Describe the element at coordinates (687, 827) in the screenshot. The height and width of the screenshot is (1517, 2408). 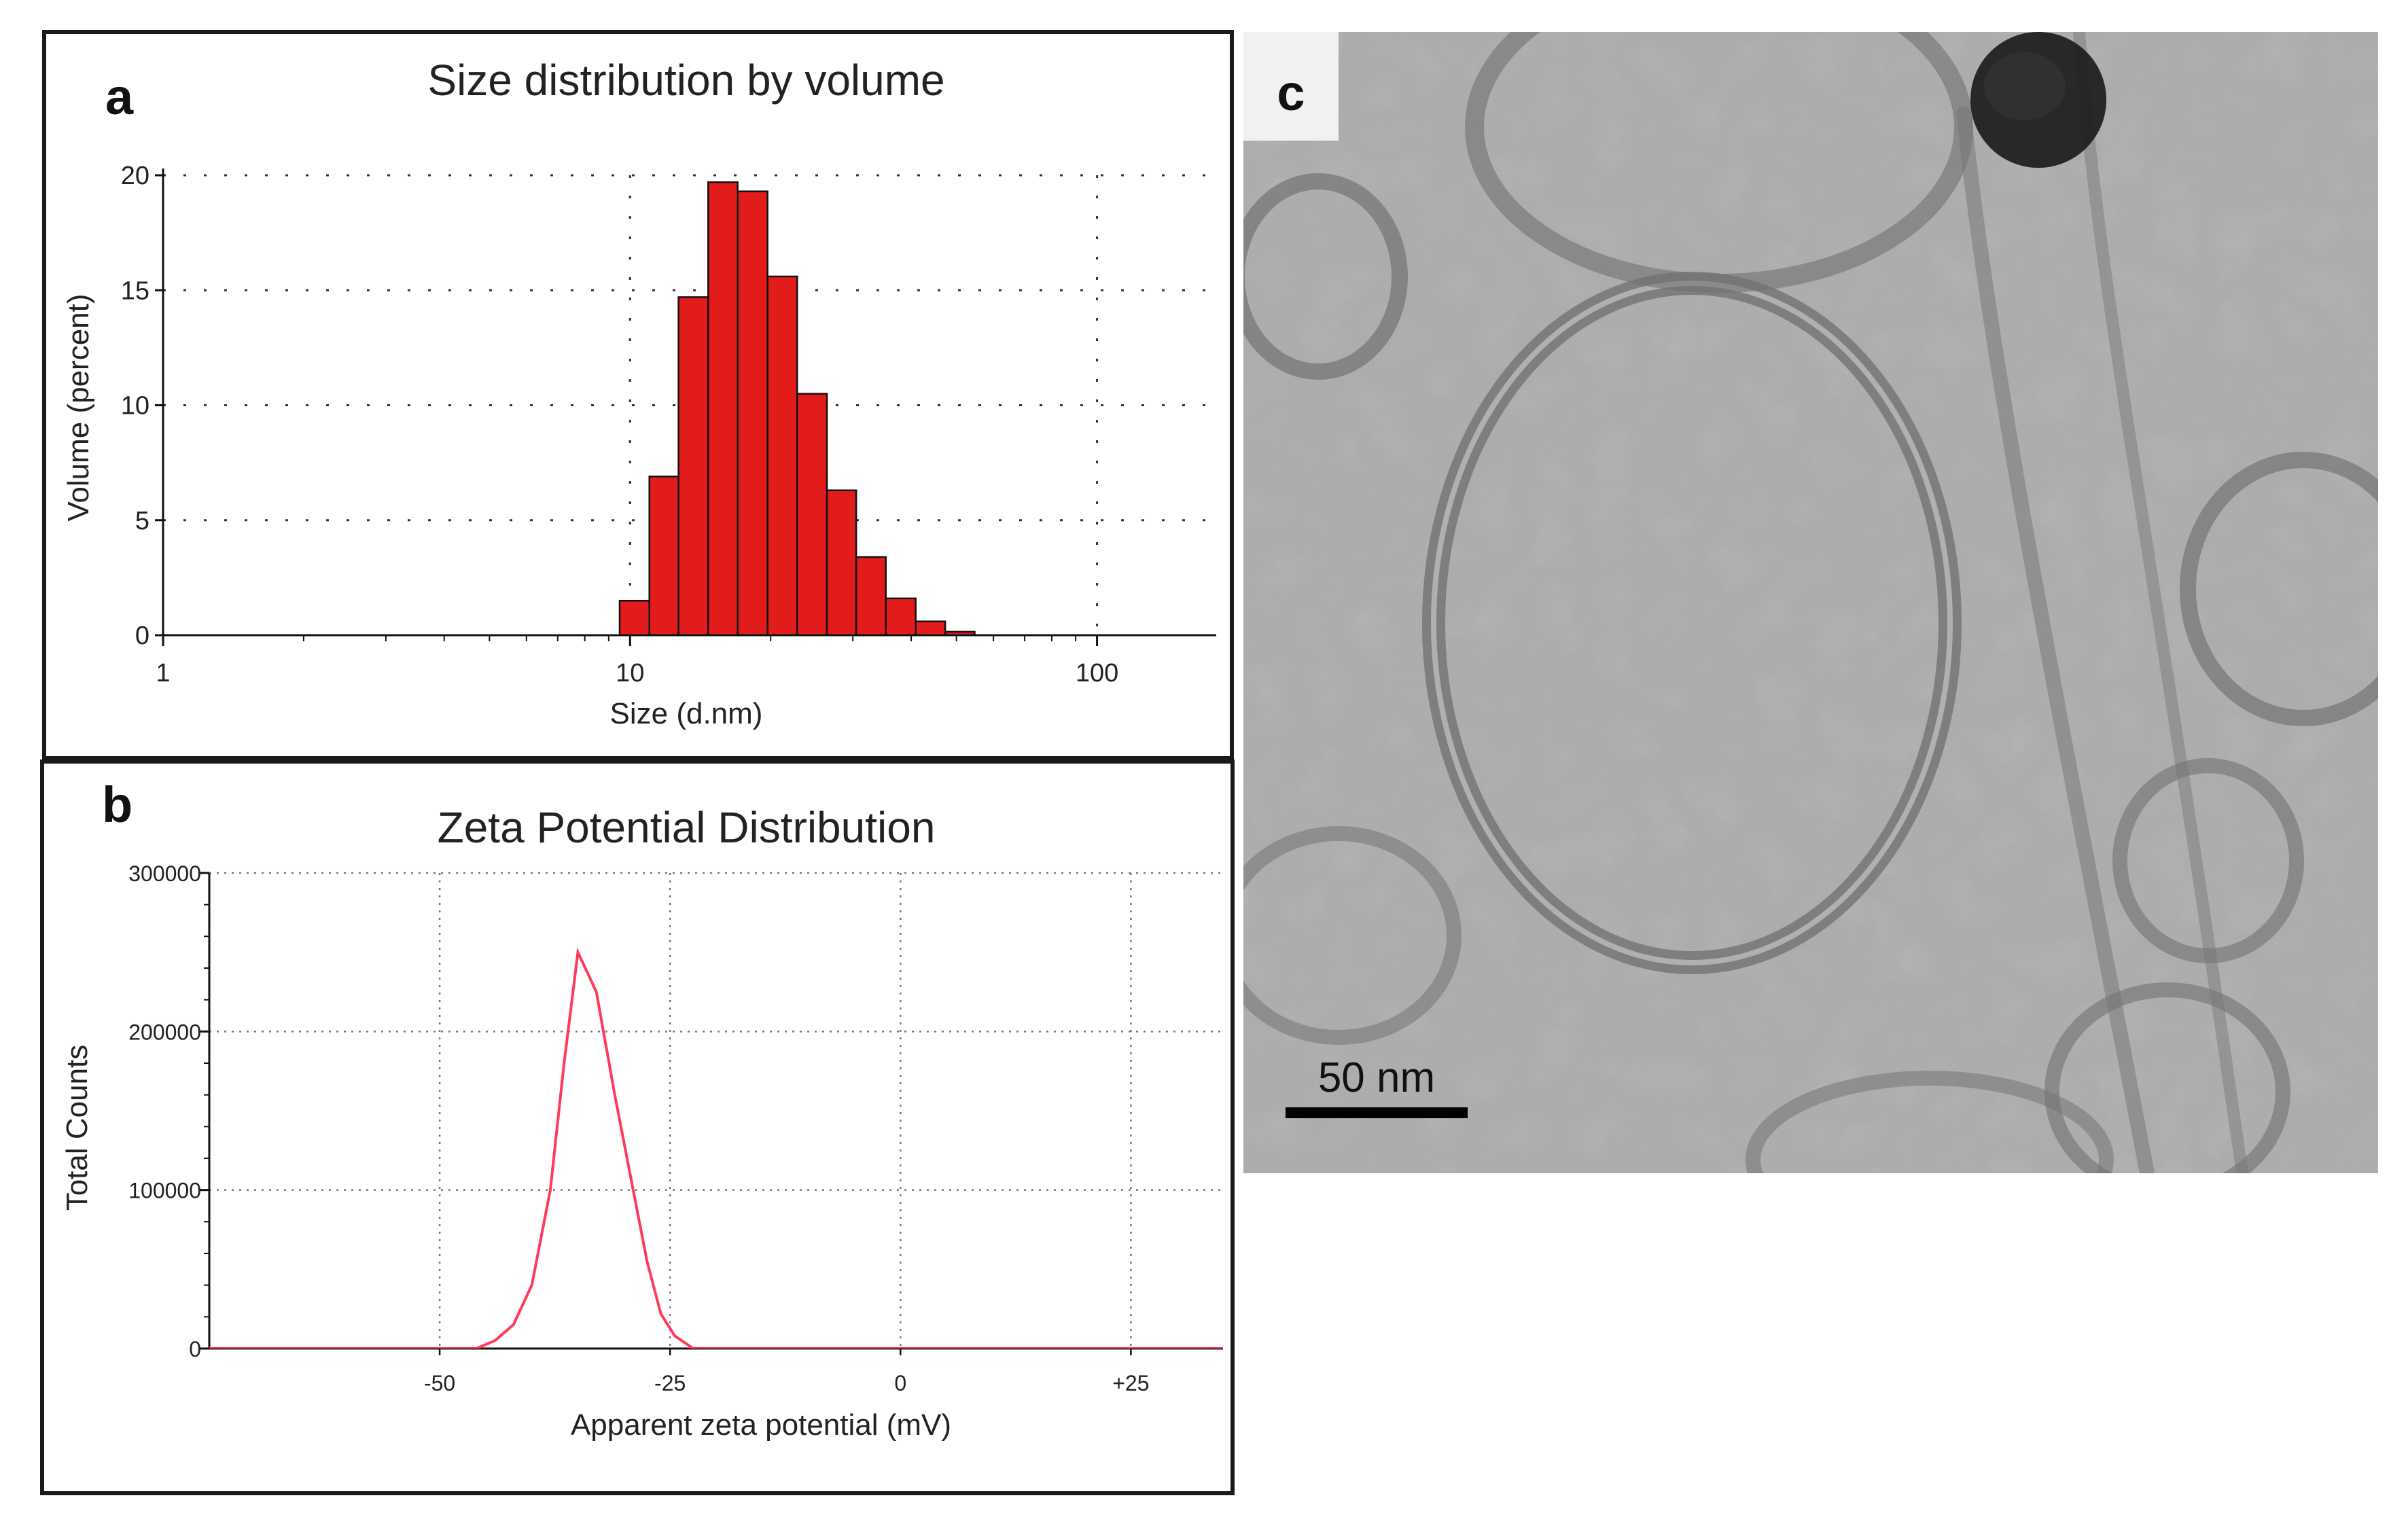
I see `chart-b-title: Zeta Potential Distribution` at that location.